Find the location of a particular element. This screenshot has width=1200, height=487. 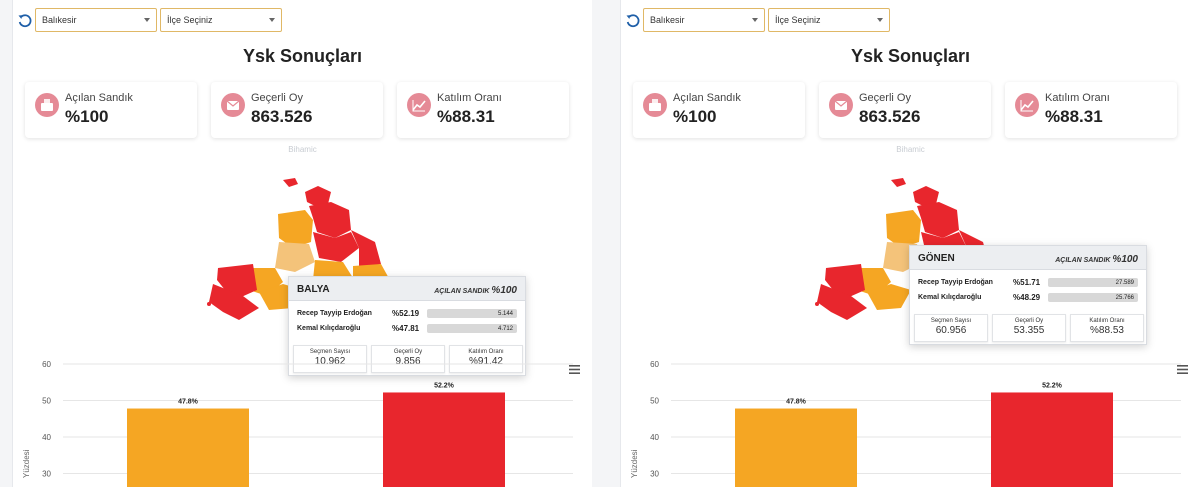

y-tick-label: 50 is located at coordinates (654, 401).